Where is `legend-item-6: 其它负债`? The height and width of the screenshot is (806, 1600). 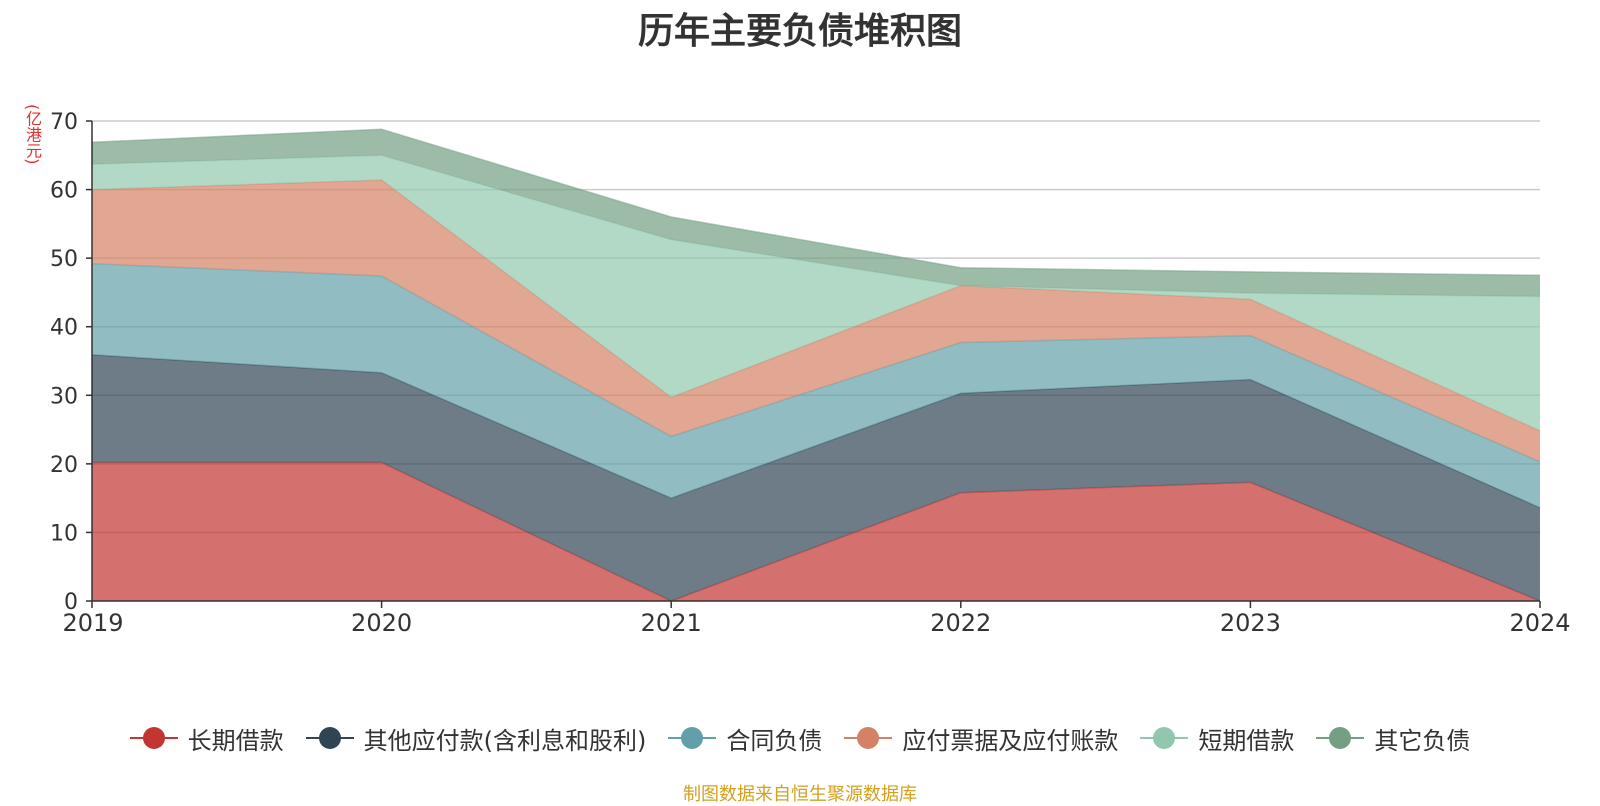 legend-item-6: 其它负债 is located at coordinates (1393, 738).